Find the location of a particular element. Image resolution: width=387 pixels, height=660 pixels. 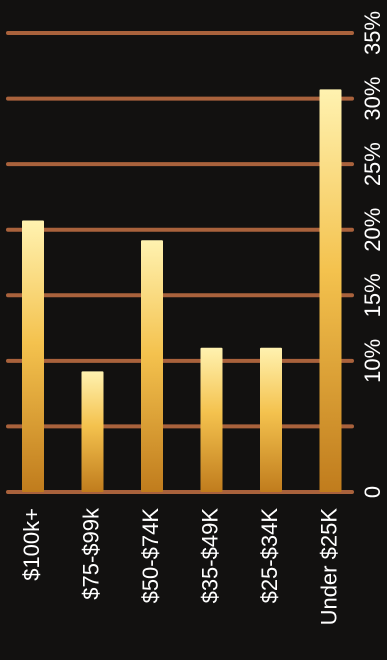

tick-label: 15% is located at coordinates (372, 295).